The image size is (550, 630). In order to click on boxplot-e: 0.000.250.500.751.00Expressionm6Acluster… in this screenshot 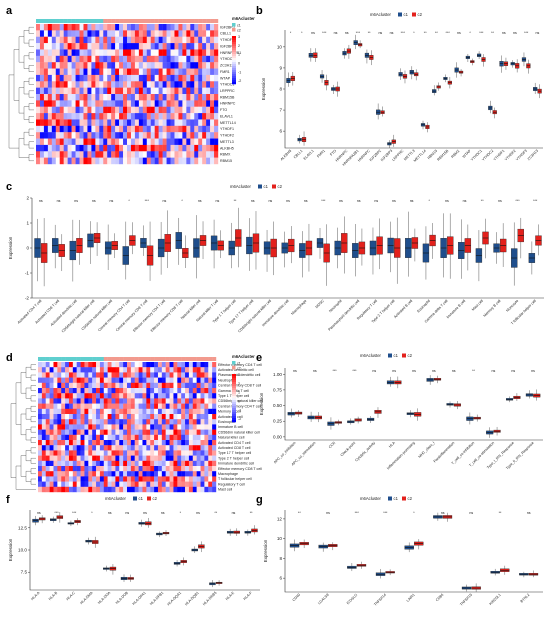, I will do `click(401, 411)`.